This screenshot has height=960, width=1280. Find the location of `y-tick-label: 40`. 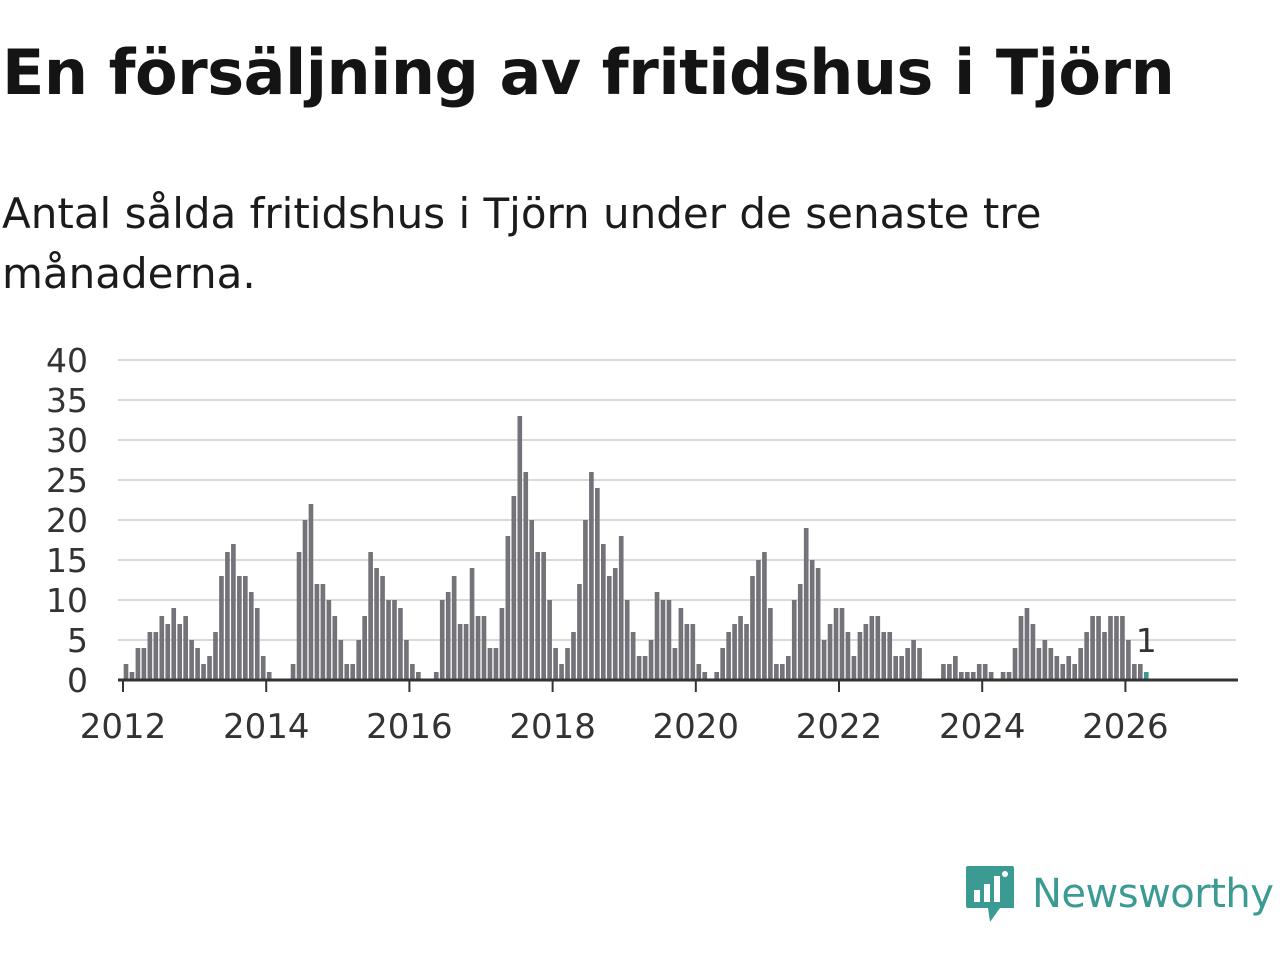

y-tick-label: 40 is located at coordinates (67, 360).